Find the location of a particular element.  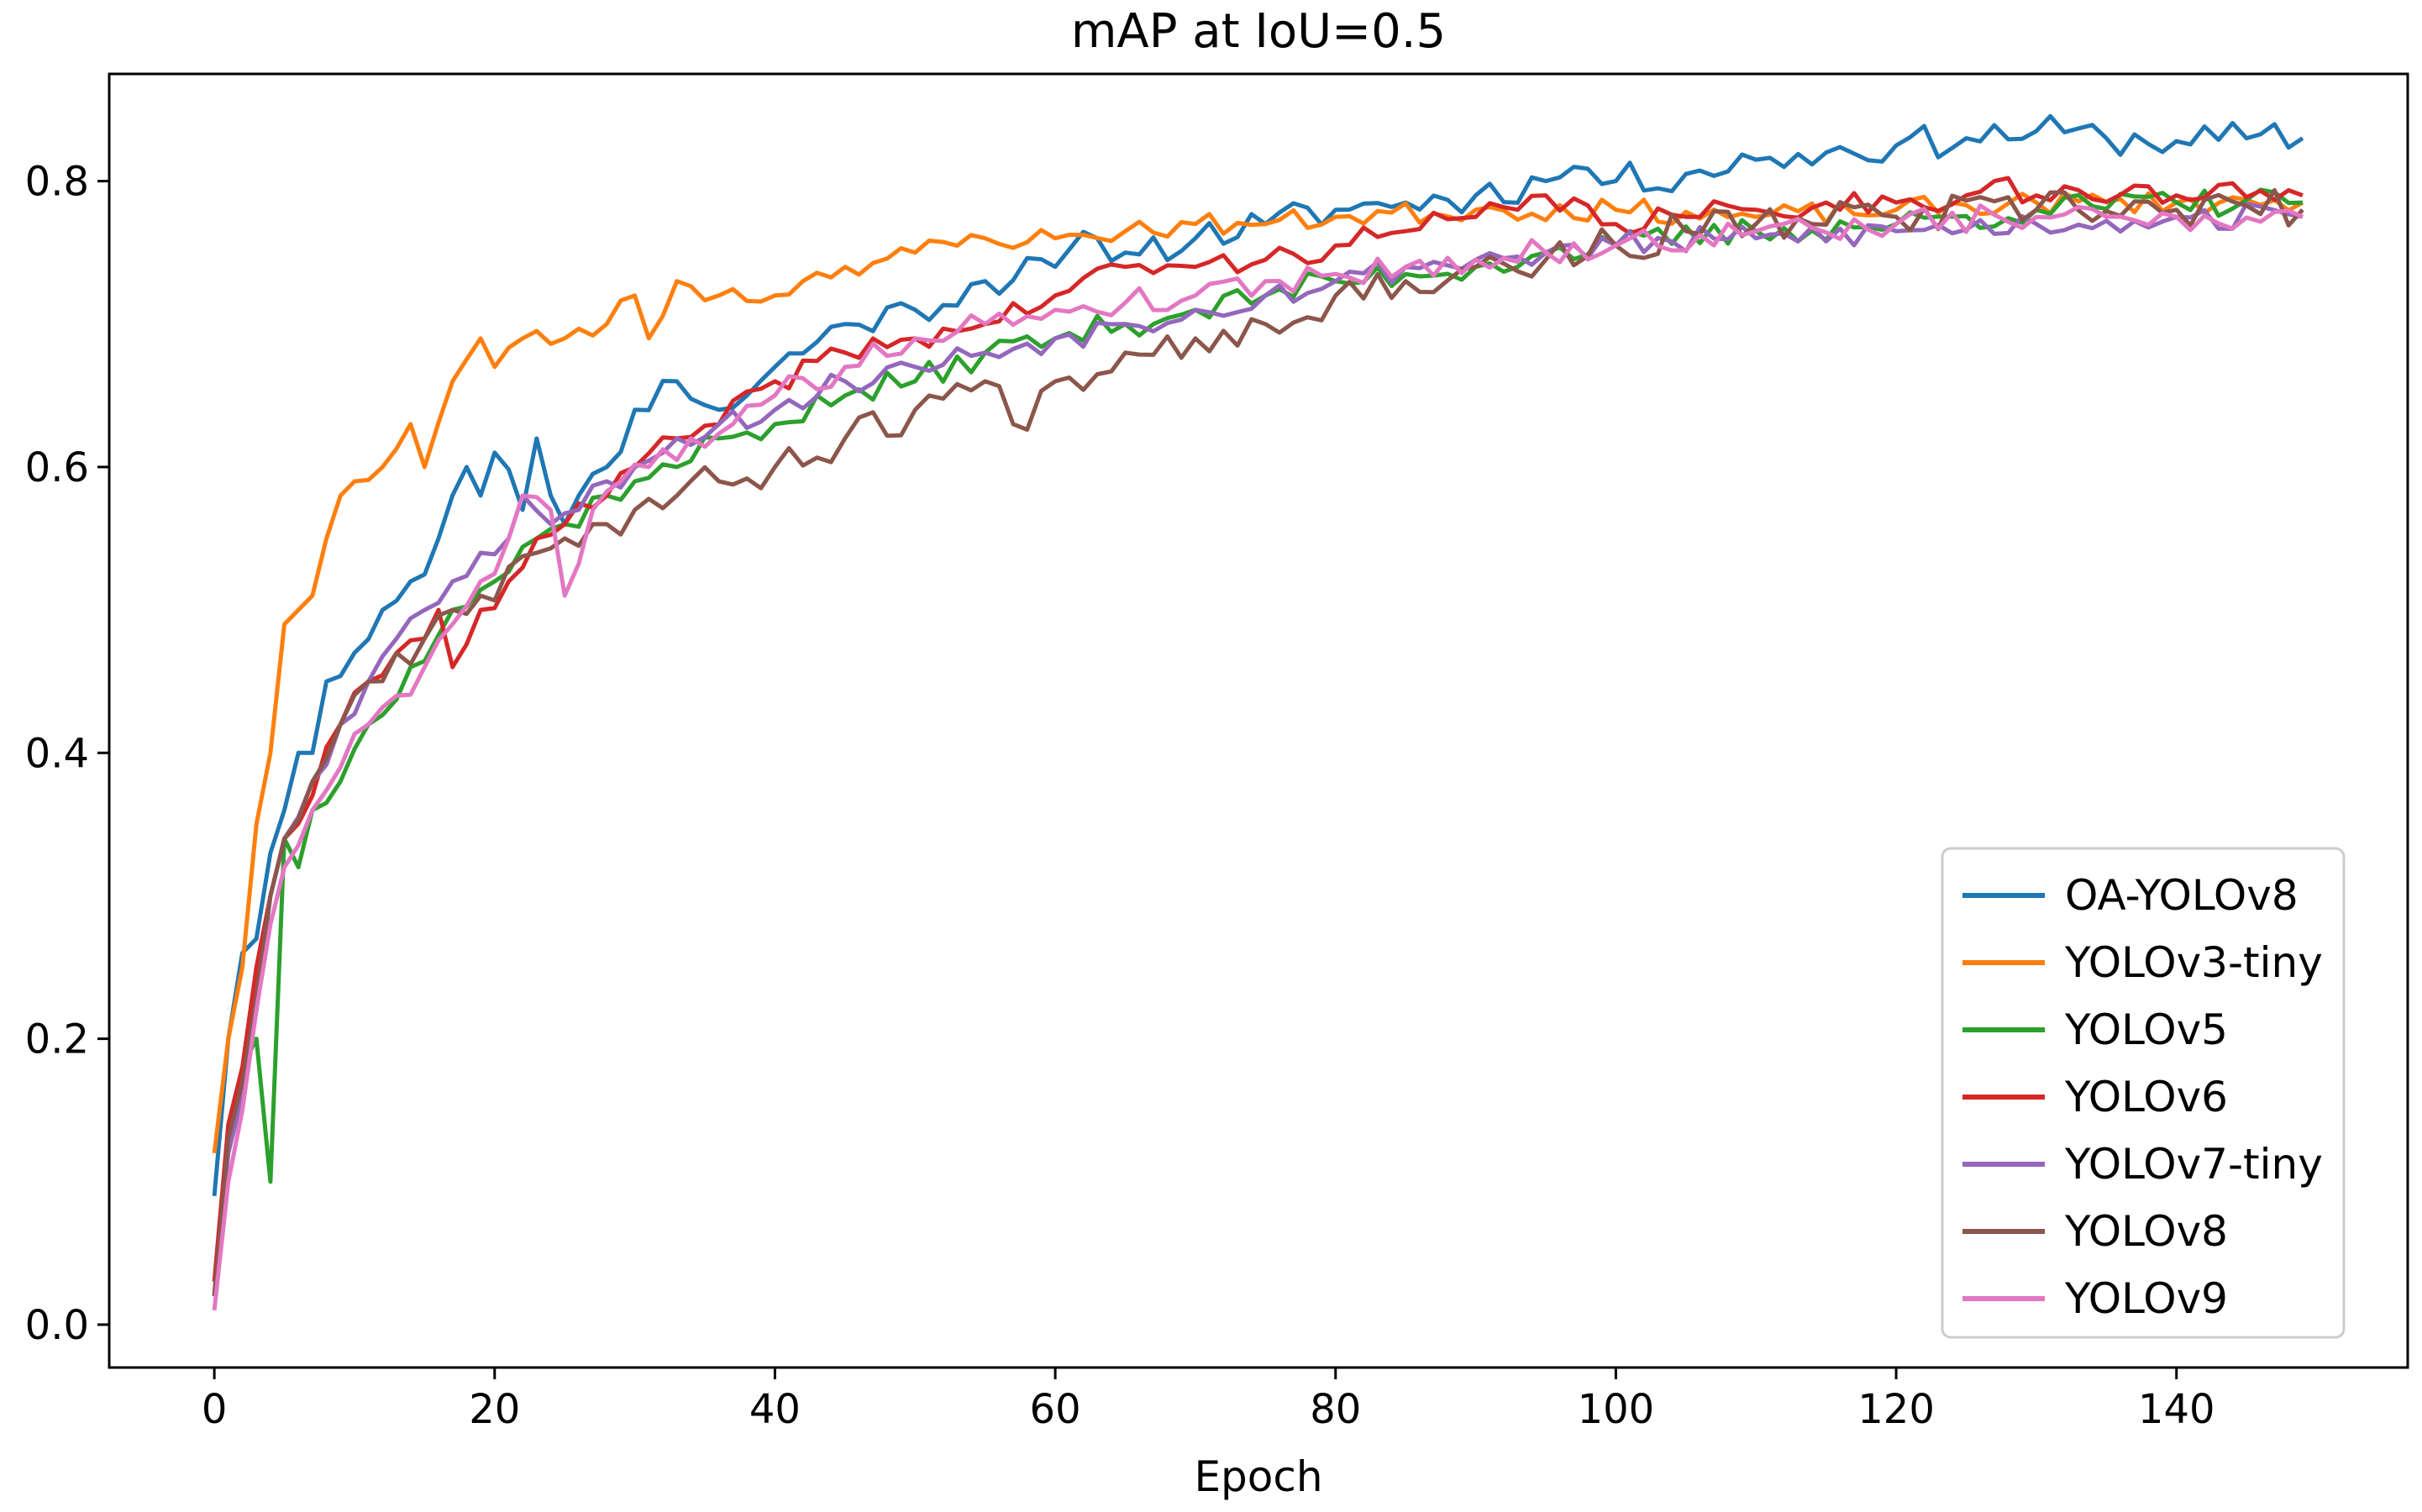

x-tick-label: 100 is located at coordinates (1616, 1409).